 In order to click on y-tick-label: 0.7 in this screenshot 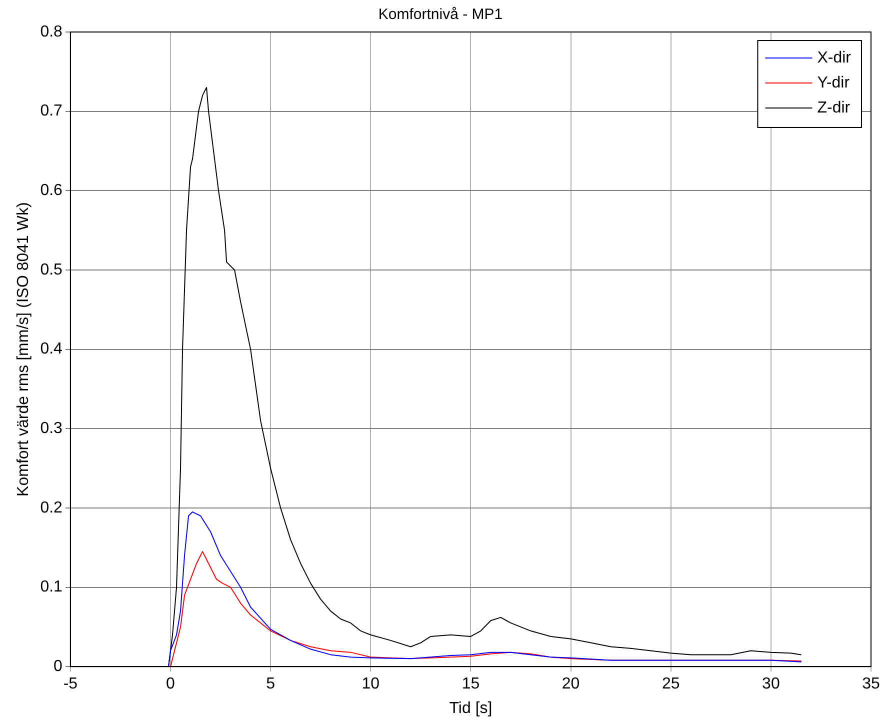, I will do `click(51, 111)`.